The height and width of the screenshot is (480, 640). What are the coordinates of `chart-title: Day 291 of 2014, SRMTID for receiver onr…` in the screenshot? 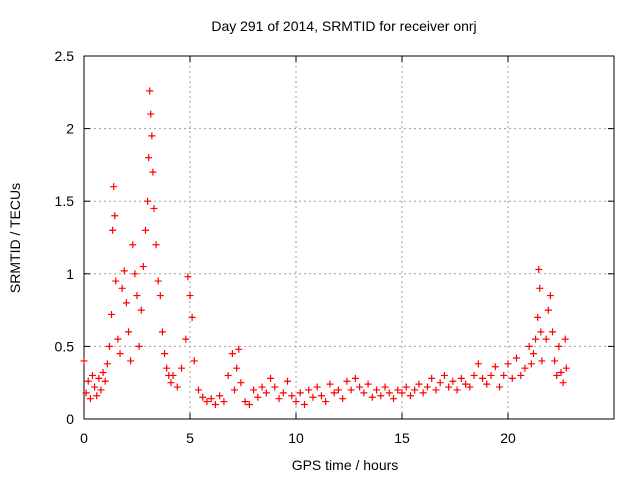 It's located at (343, 26).